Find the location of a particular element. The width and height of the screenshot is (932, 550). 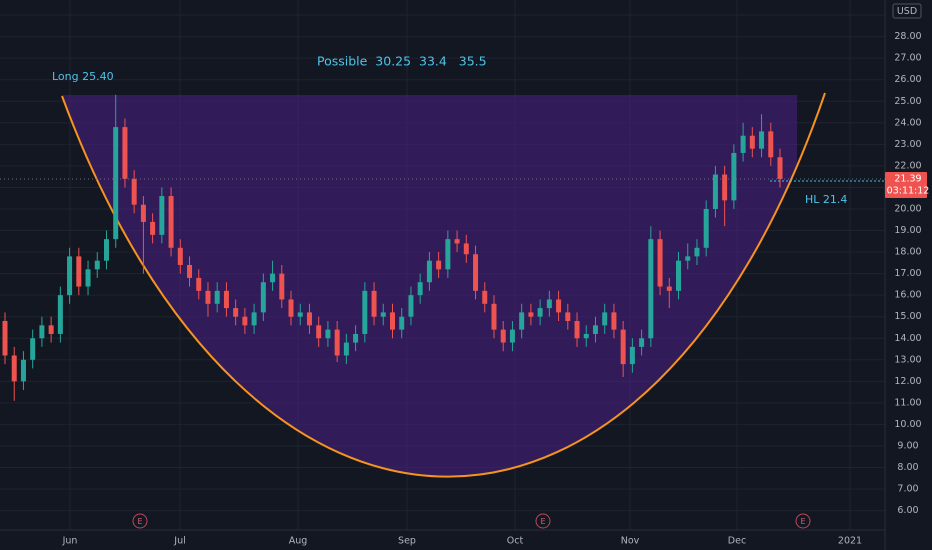

currency-badge is located at coordinates (907, 11).